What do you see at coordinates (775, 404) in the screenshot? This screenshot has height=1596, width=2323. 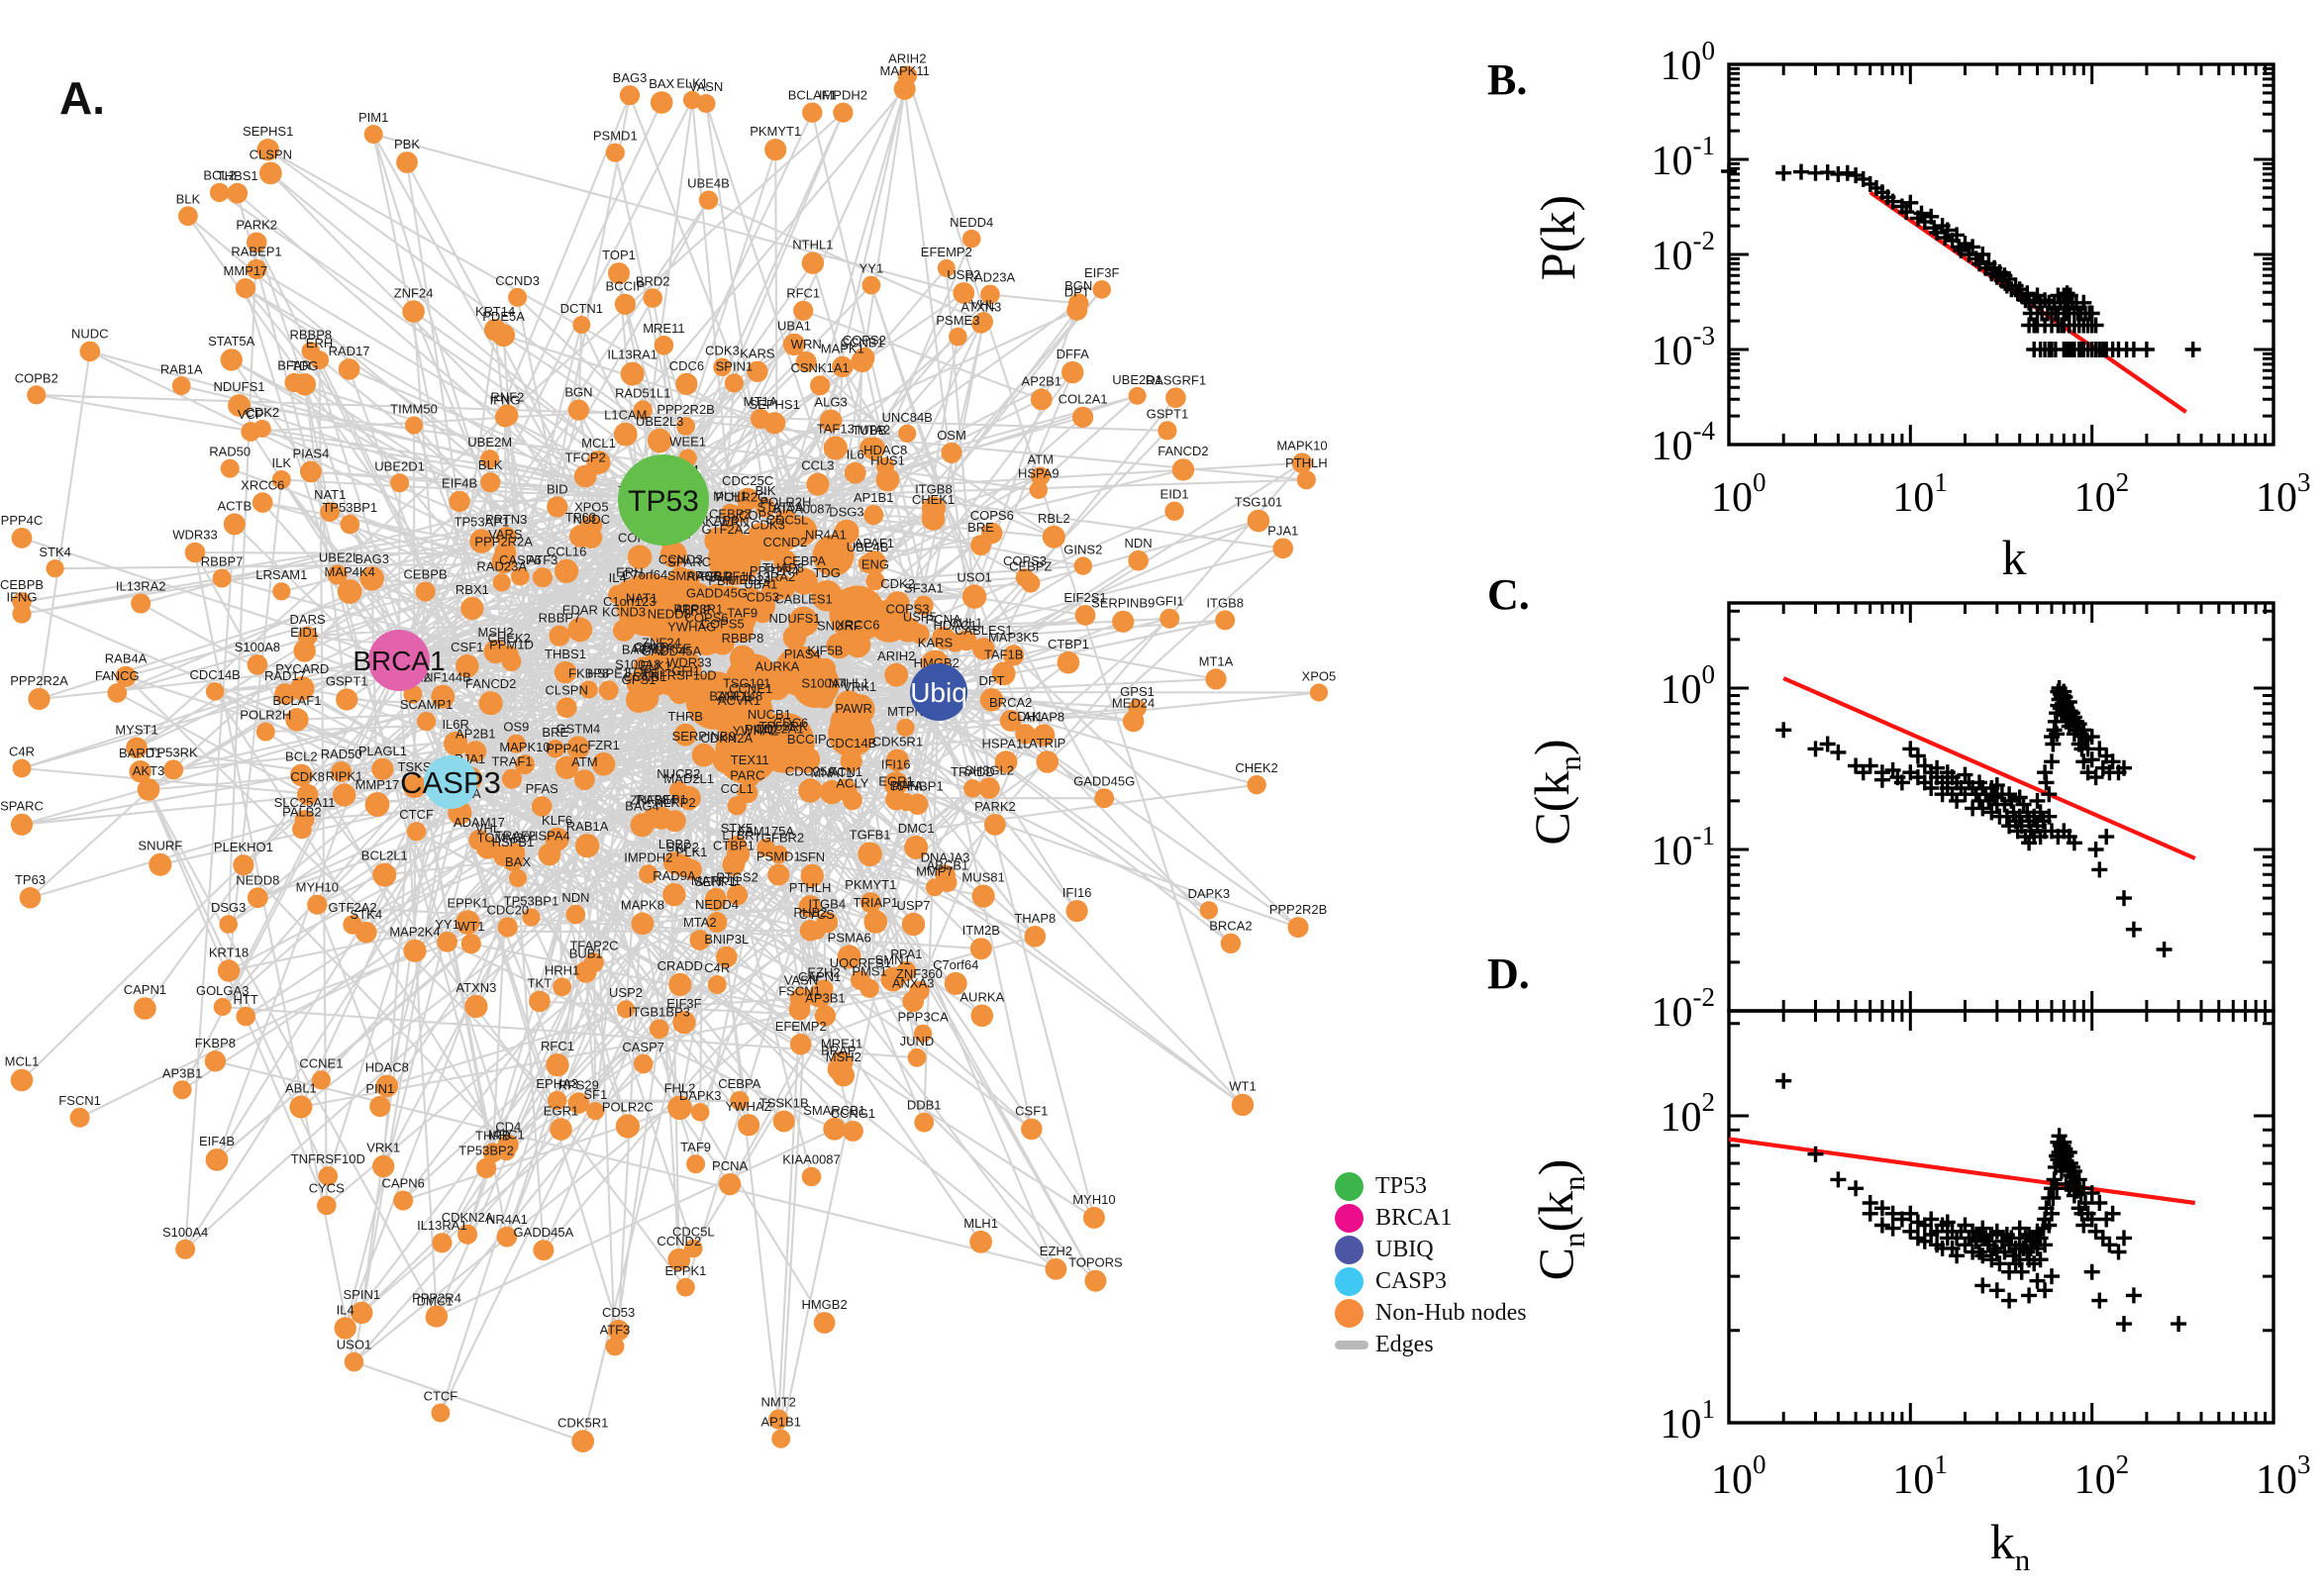 I see `node-label: SEPHS1` at bounding box center [775, 404].